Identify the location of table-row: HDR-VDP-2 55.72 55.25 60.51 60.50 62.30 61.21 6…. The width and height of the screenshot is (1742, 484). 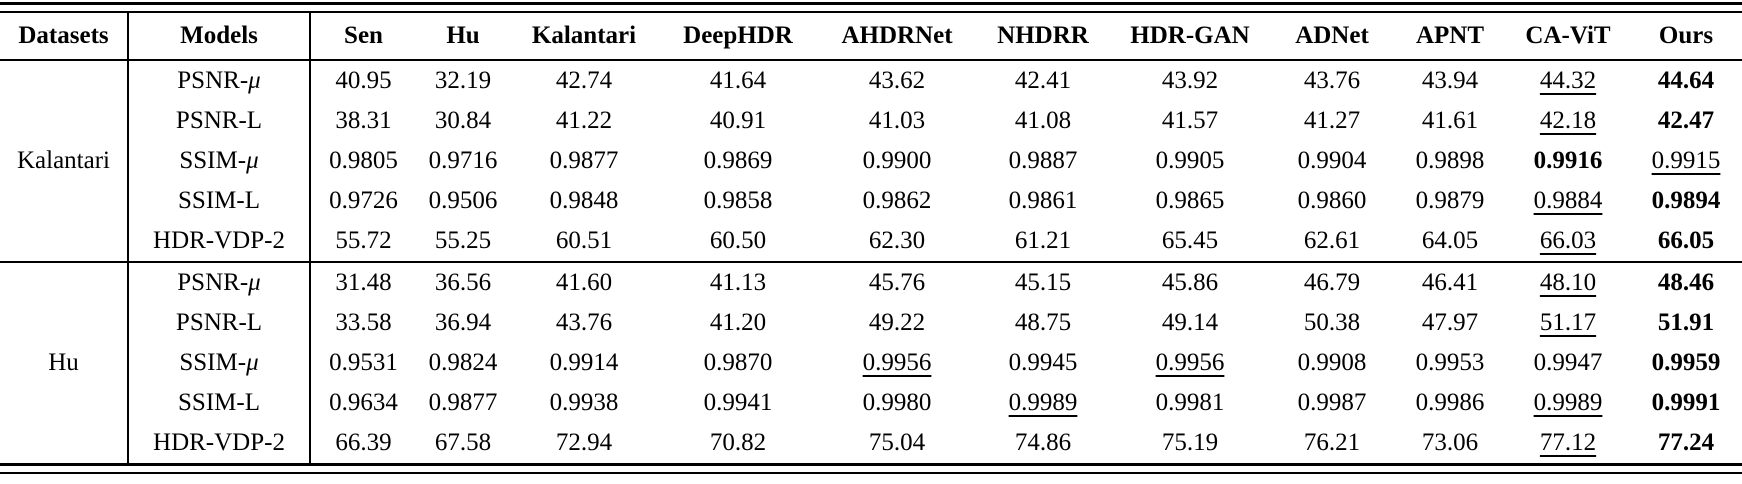
(871, 241).